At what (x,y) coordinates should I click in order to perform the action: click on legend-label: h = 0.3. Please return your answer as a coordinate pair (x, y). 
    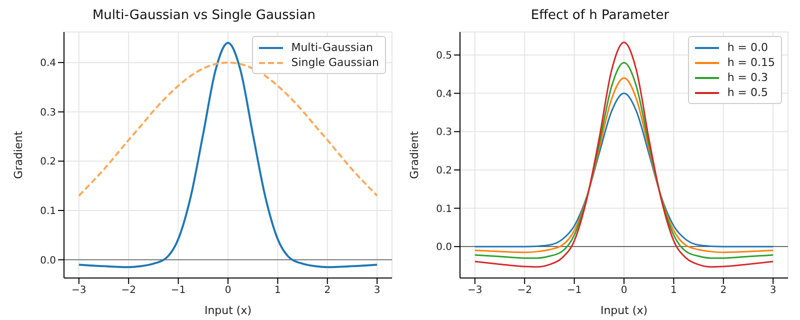
    Looking at the image, I should click on (747, 77).